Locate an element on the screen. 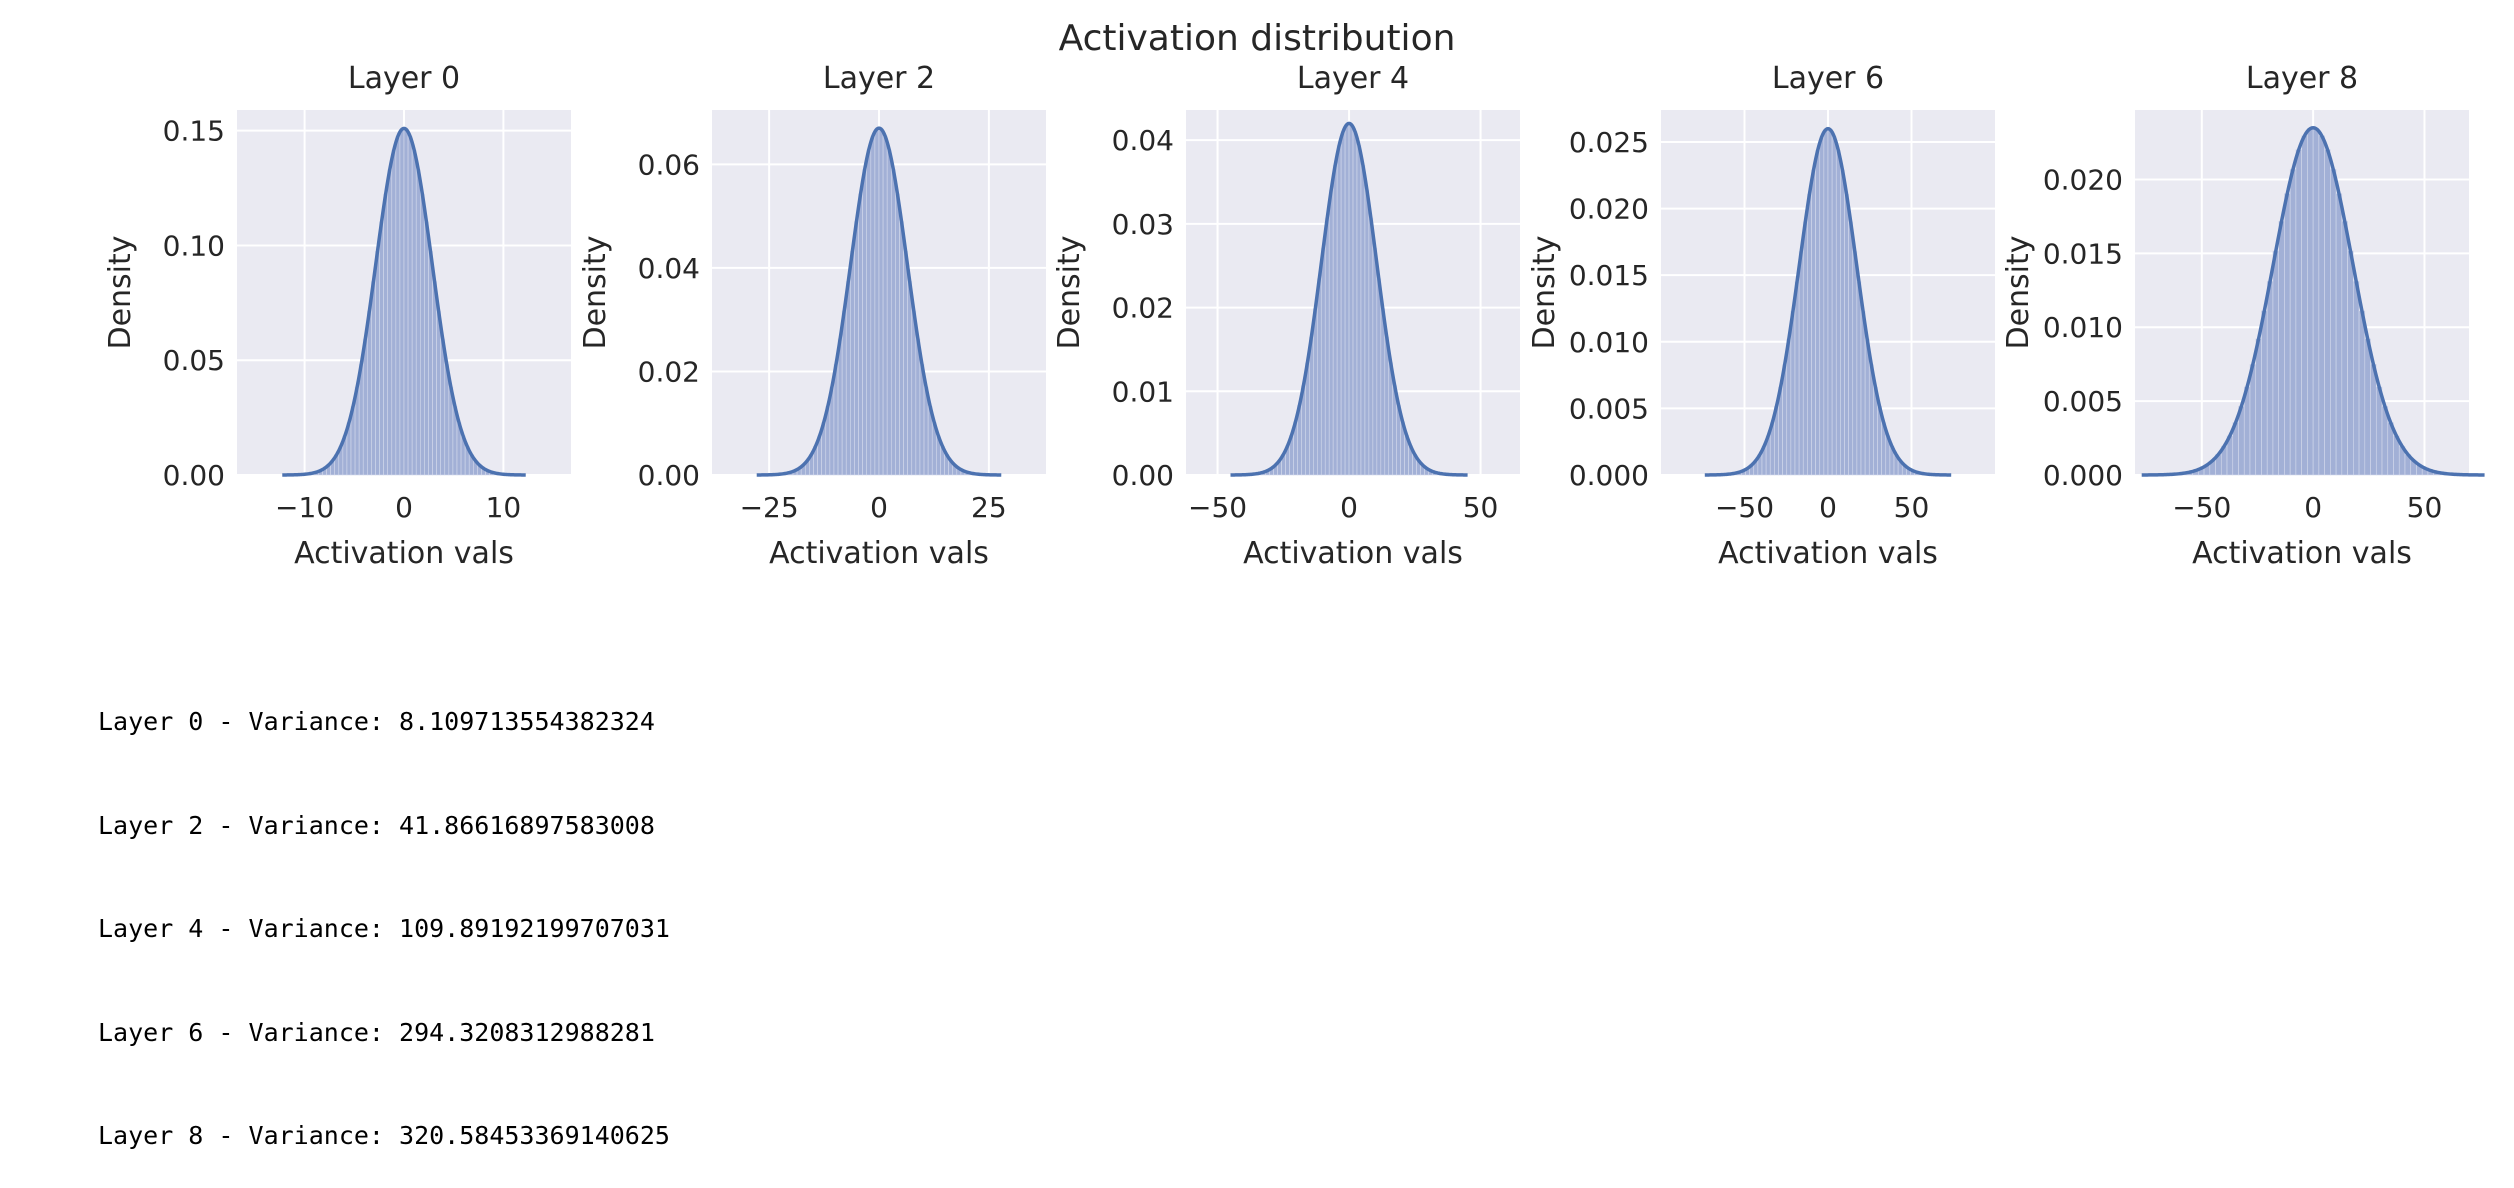  subplot-title: Layer 6 is located at coordinates (1828, 78).